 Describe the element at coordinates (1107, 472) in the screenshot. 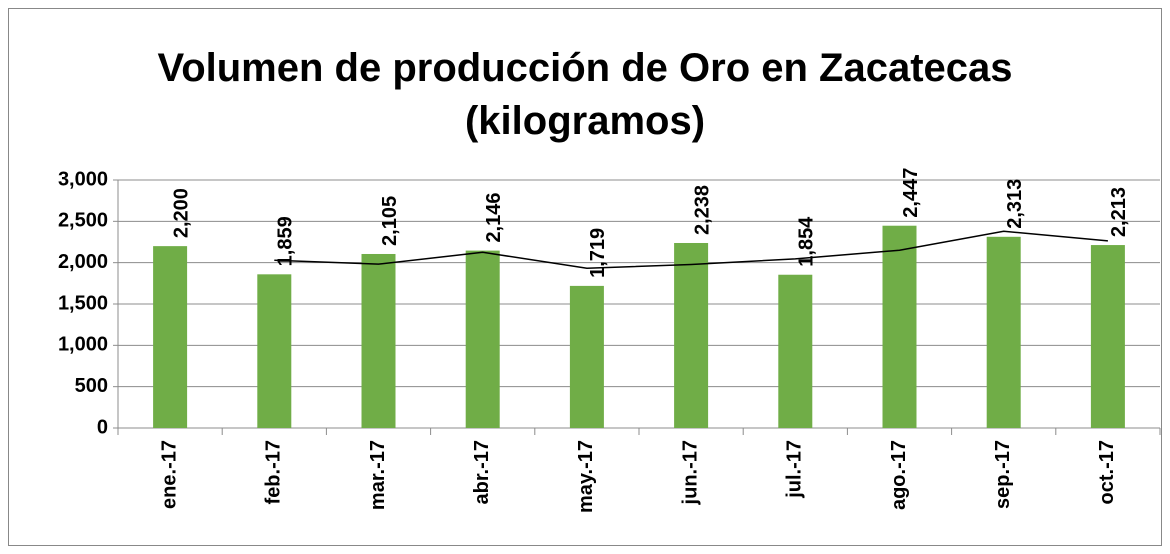

I see `x-tick-label: oct.-17` at that location.